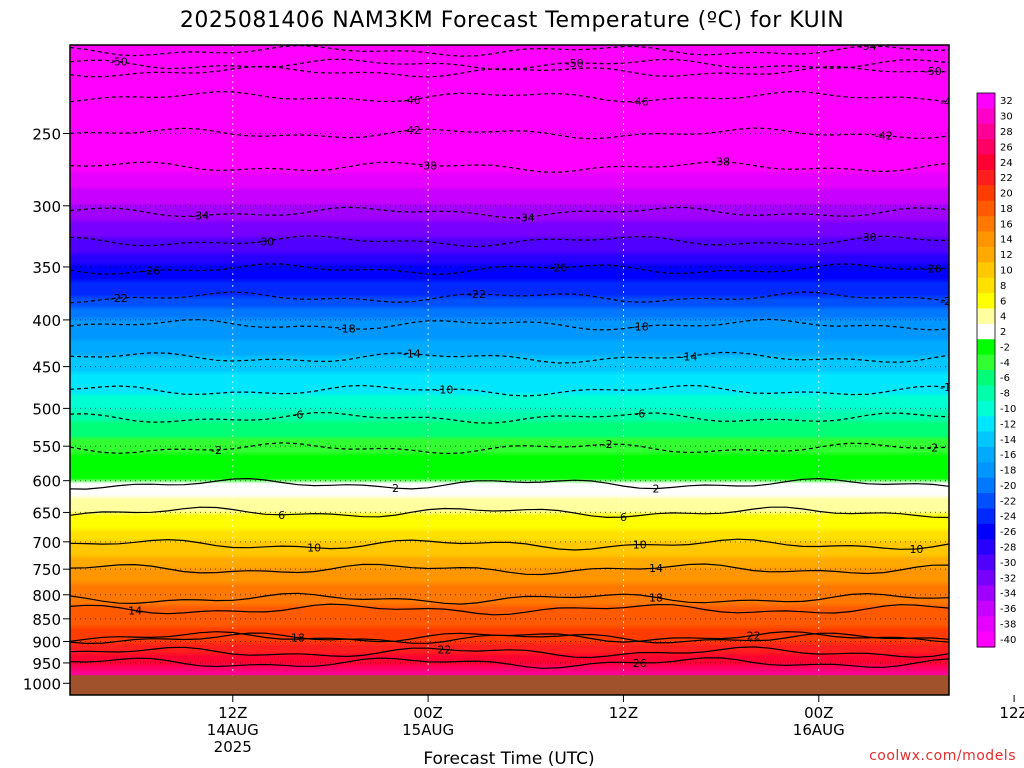 The image size is (1024, 768). Describe the element at coordinates (868, 46) in the screenshot. I see `contour-label: -54` at that location.